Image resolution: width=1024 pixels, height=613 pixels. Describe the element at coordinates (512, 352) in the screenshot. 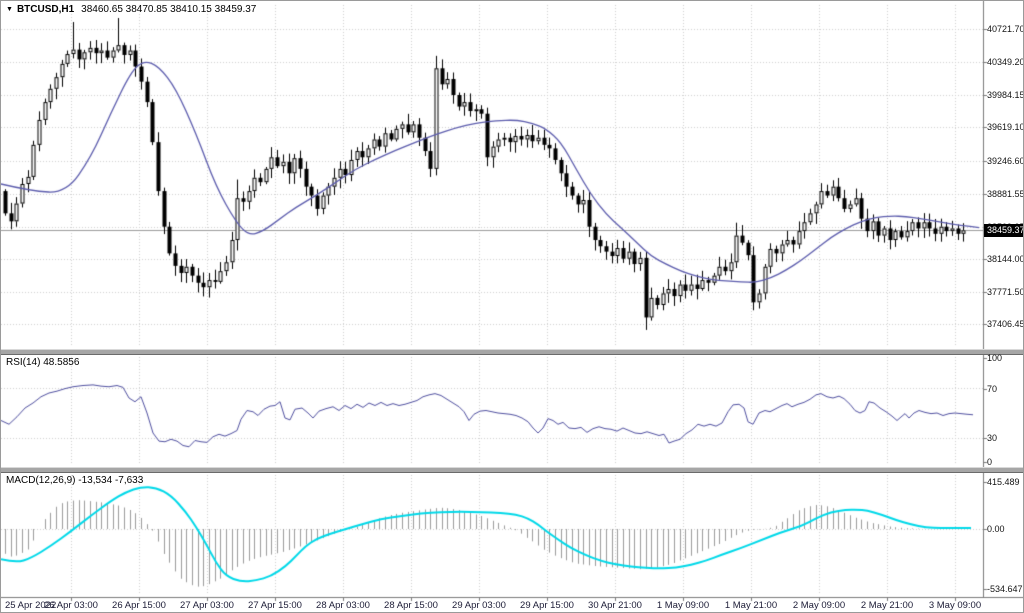

I see `panel-separator-rsi` at that location.